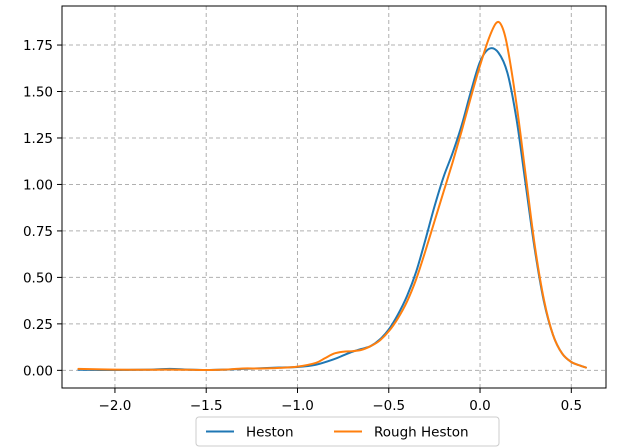  Describe the element at coordinates (38, 93) in the screenshot. I see `y-tick-label: 1.50` at that location.